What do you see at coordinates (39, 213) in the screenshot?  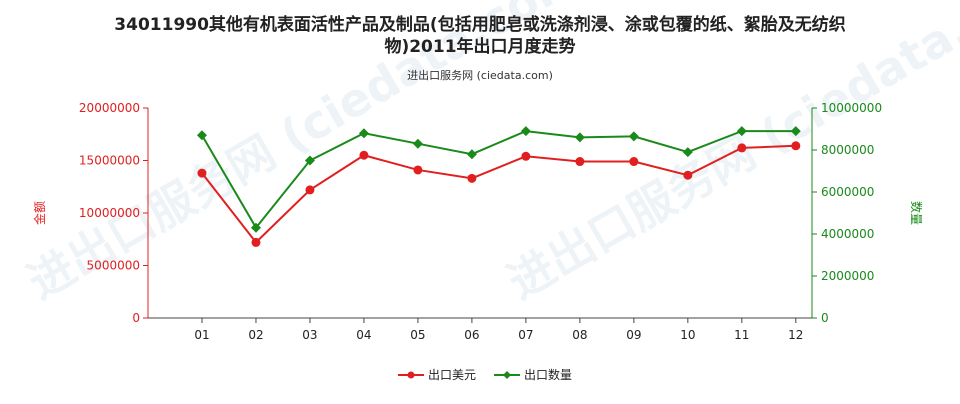 I see `left-axis-label: 金额` at bounding box center [39, 213].